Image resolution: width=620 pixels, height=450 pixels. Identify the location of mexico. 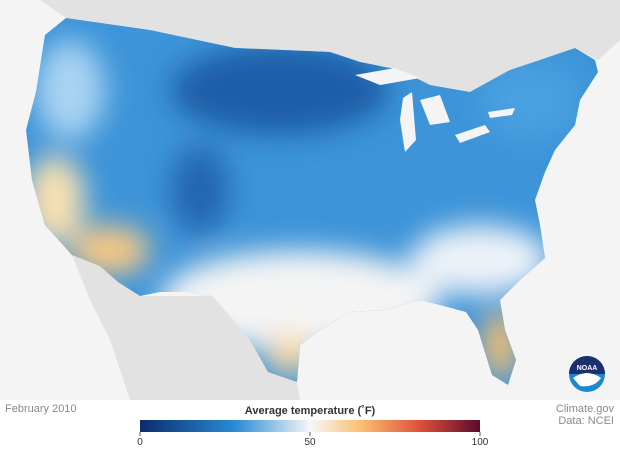
(186, 327).